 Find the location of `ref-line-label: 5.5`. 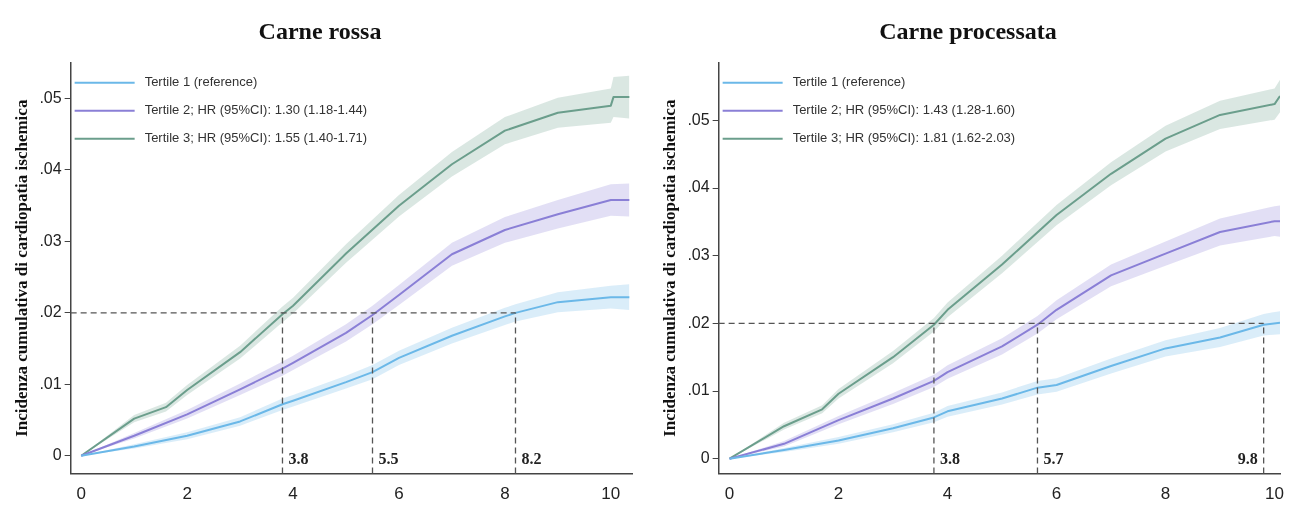

ref-line-label: 5.5 is located at coordinates (388, 458).